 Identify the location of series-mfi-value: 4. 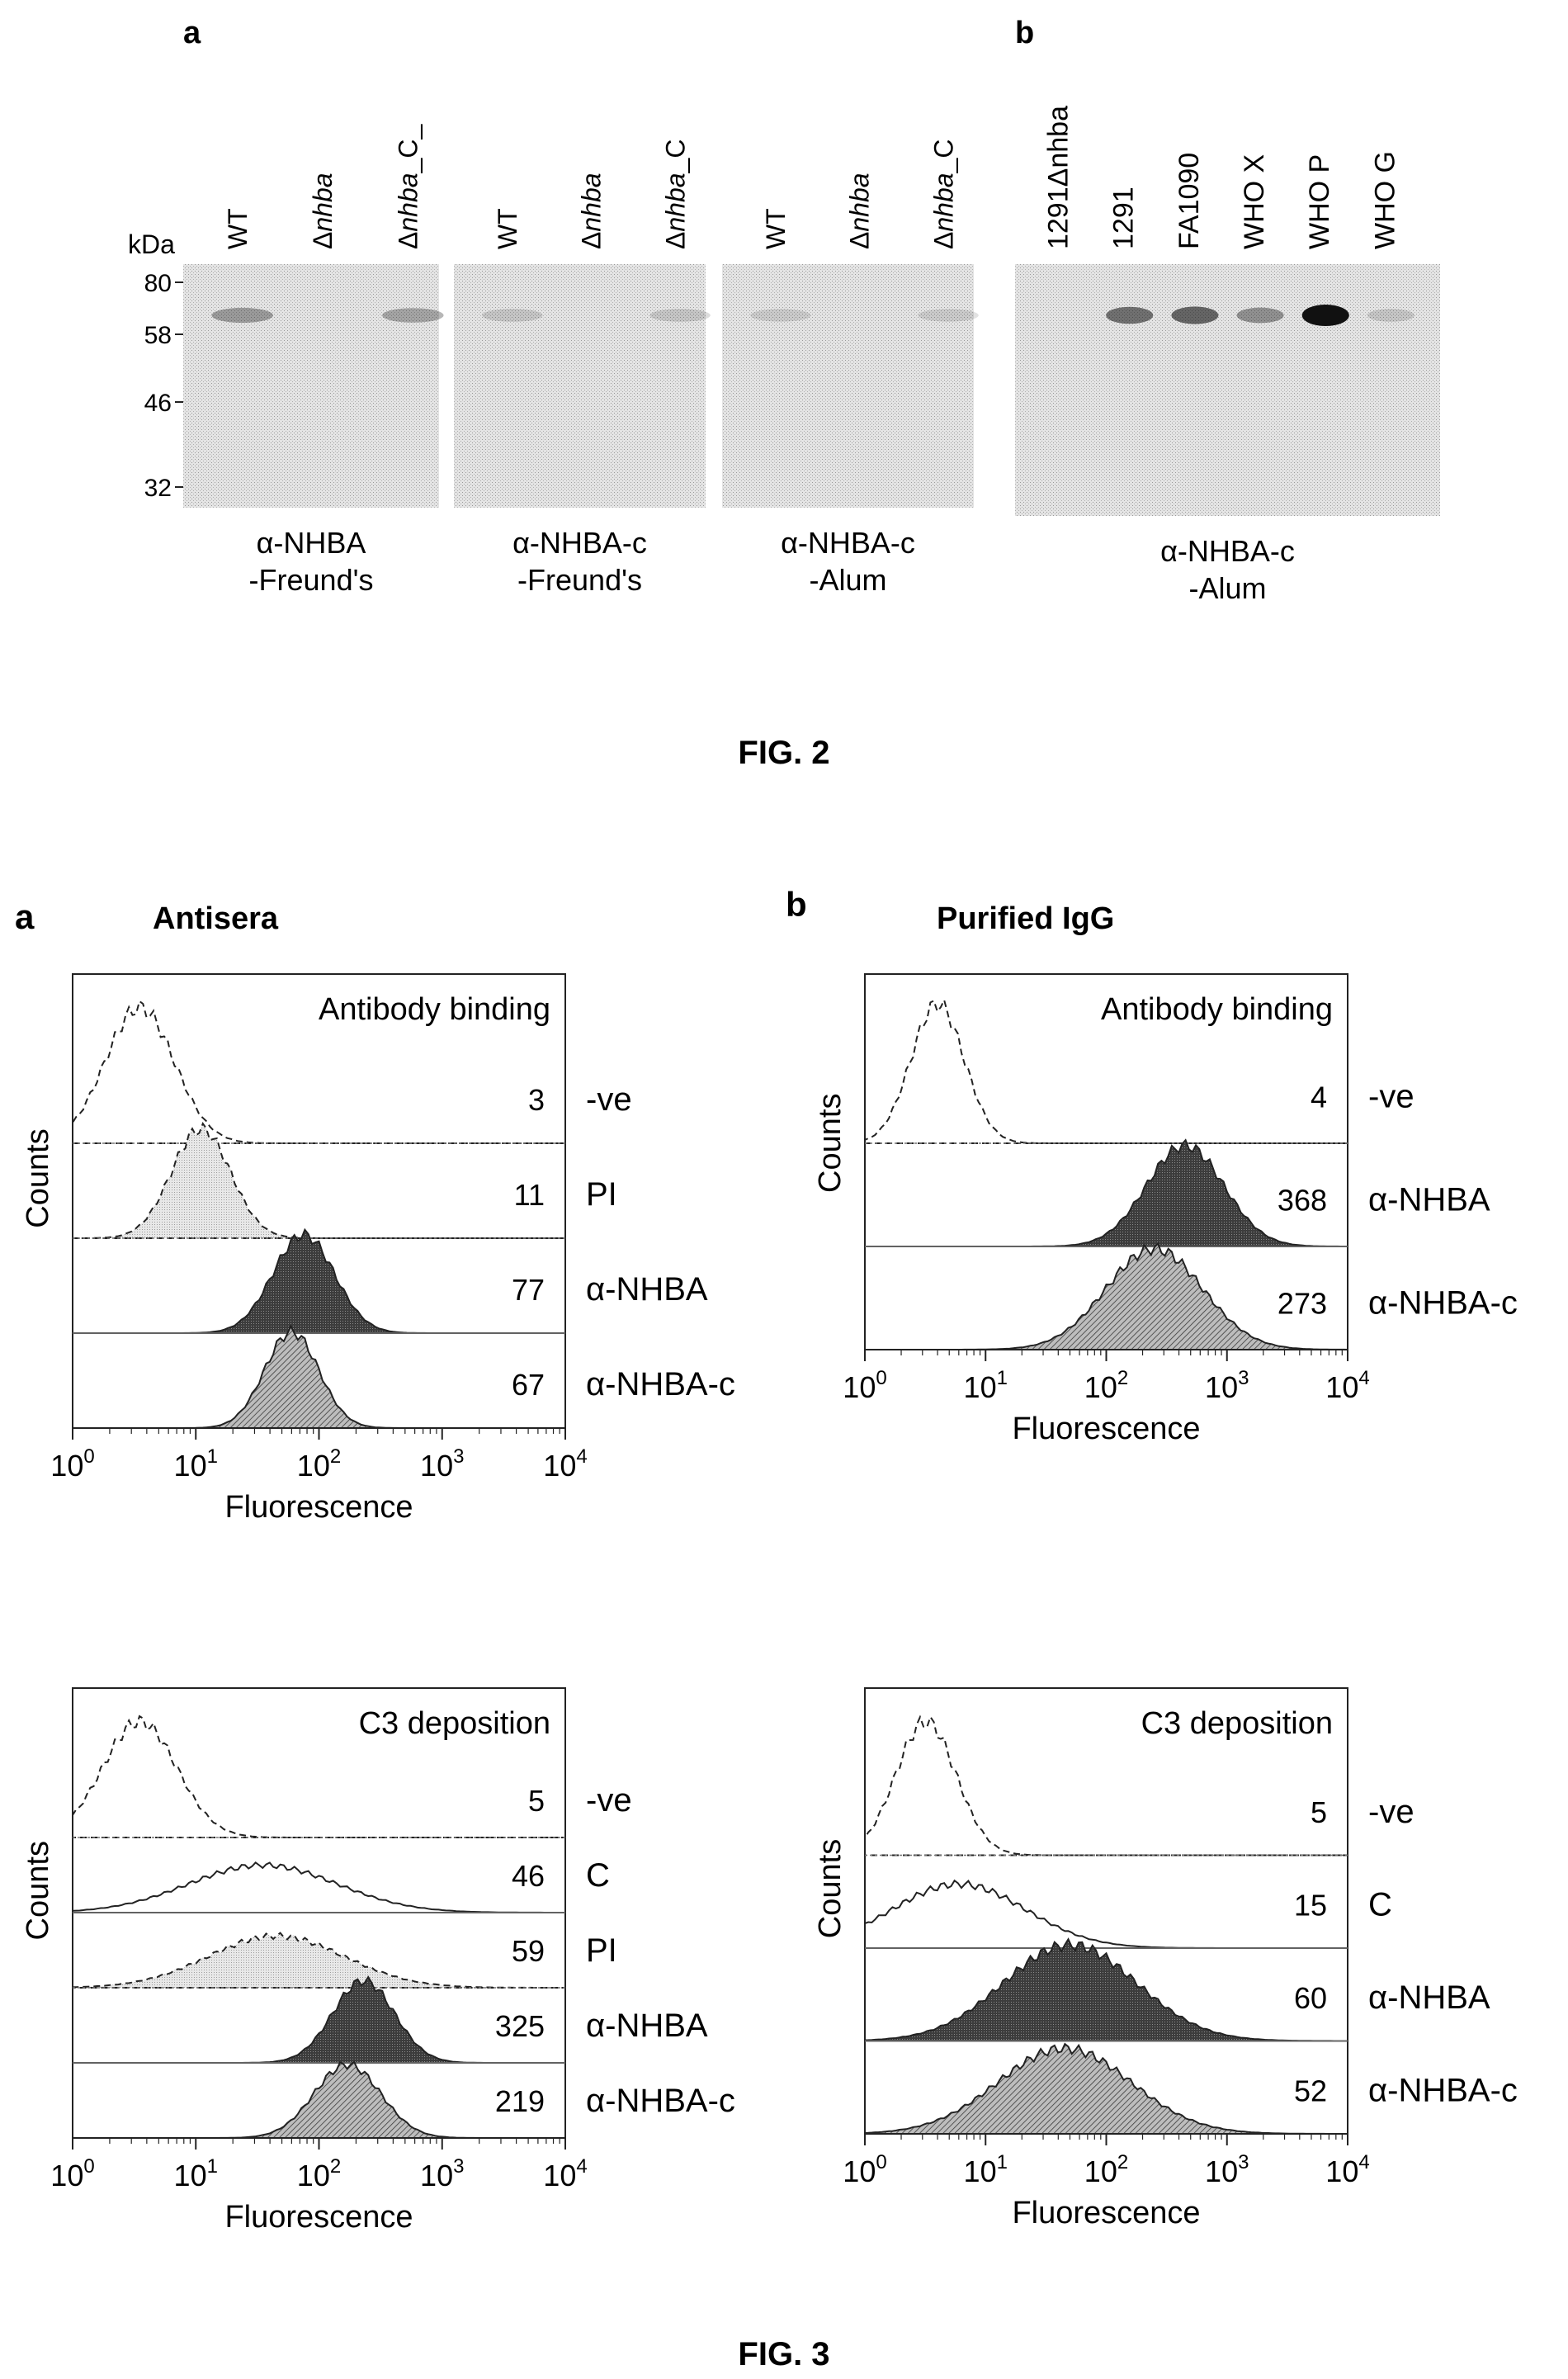
(1319, 1097).